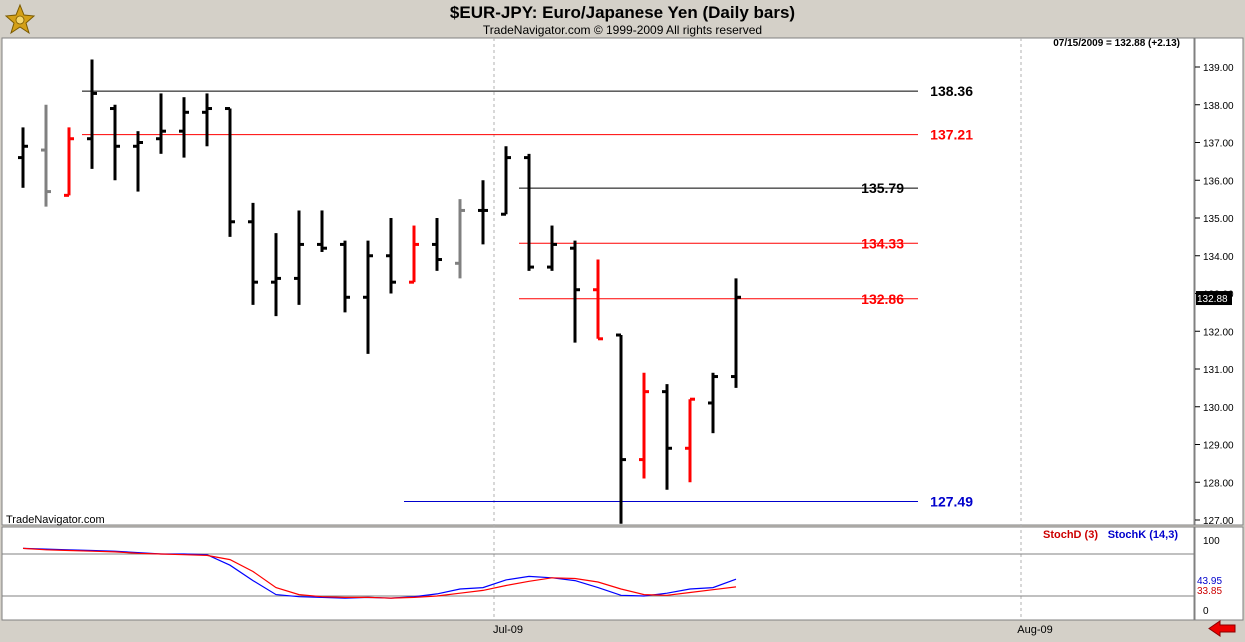 This screenshot has height=642, width=1245. I want to click on price-axis-panel, so click(1219, 281).